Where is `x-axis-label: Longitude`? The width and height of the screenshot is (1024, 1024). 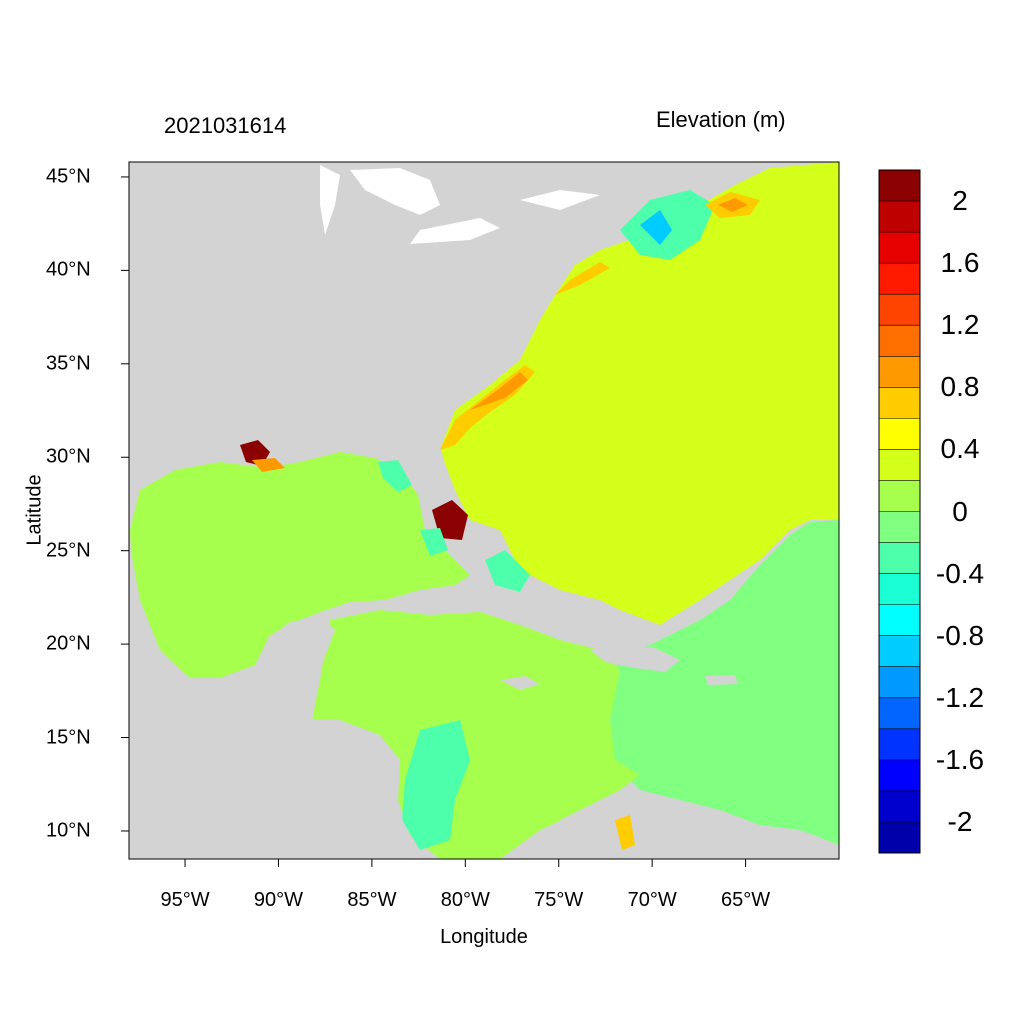 x-axis-label: Longitude is located at coordinates (484, 937).